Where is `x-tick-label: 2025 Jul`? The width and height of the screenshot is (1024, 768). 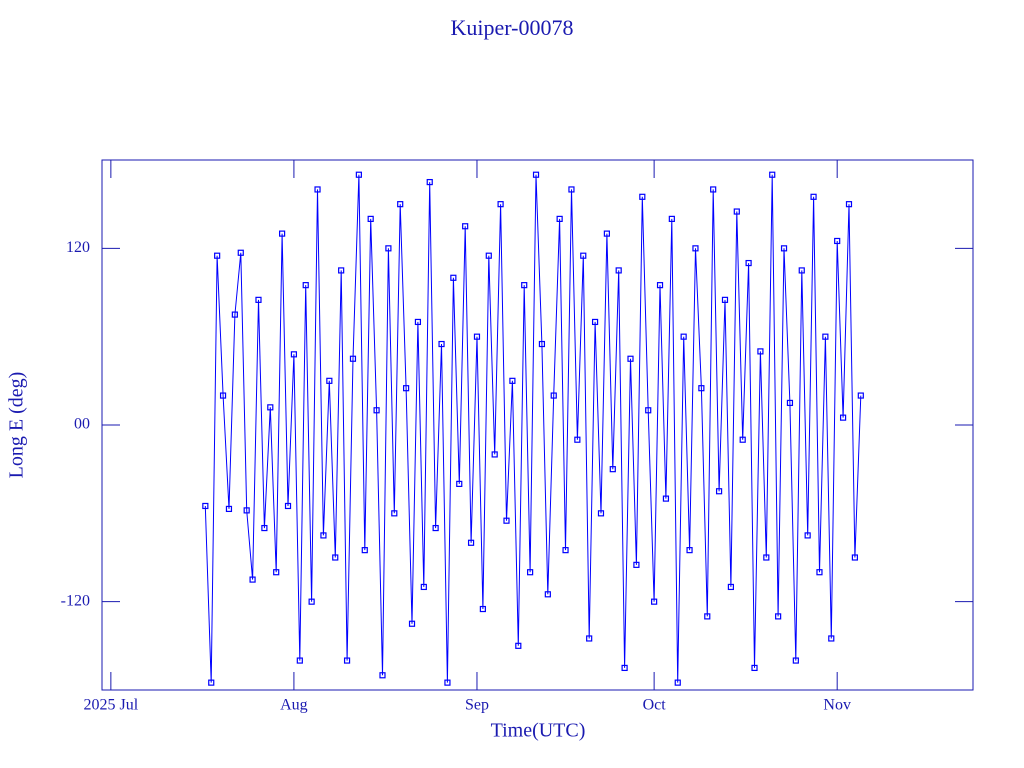
x-tick-label: 2025 Jul is located at coordinates (111, 705).